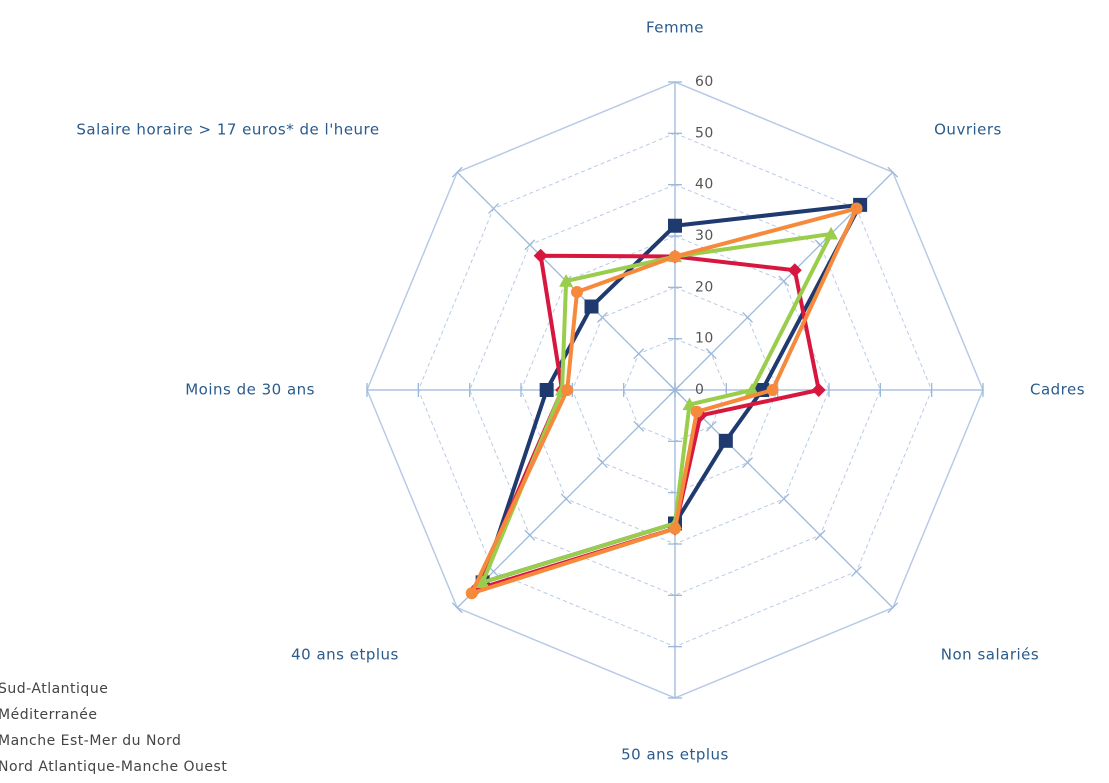  I want to click on tick-label: 0, so click(699, 390).